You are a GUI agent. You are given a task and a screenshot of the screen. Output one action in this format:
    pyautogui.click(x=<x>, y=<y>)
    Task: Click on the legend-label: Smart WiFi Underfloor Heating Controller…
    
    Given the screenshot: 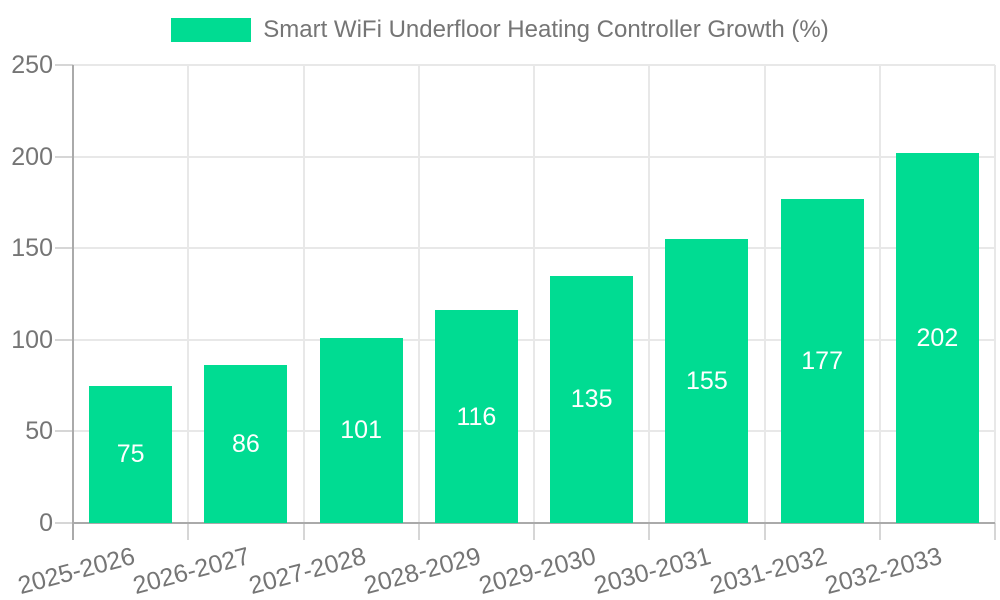 What is the action you would take?
    pyautogui.click(x=546, y=29)
    